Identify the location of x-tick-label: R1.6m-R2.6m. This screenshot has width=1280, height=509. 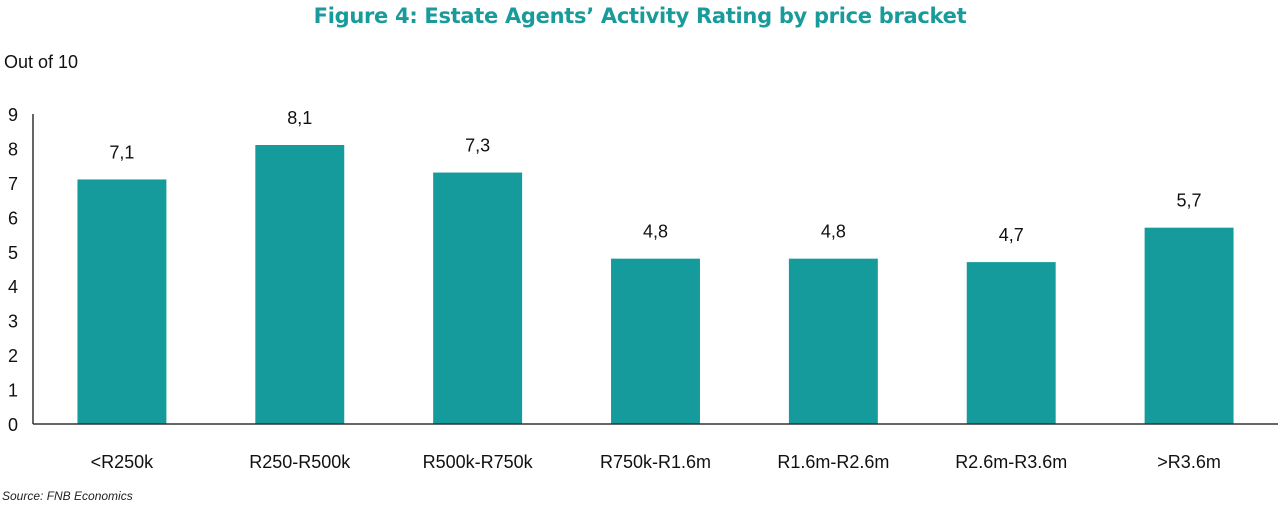
(833, 462).